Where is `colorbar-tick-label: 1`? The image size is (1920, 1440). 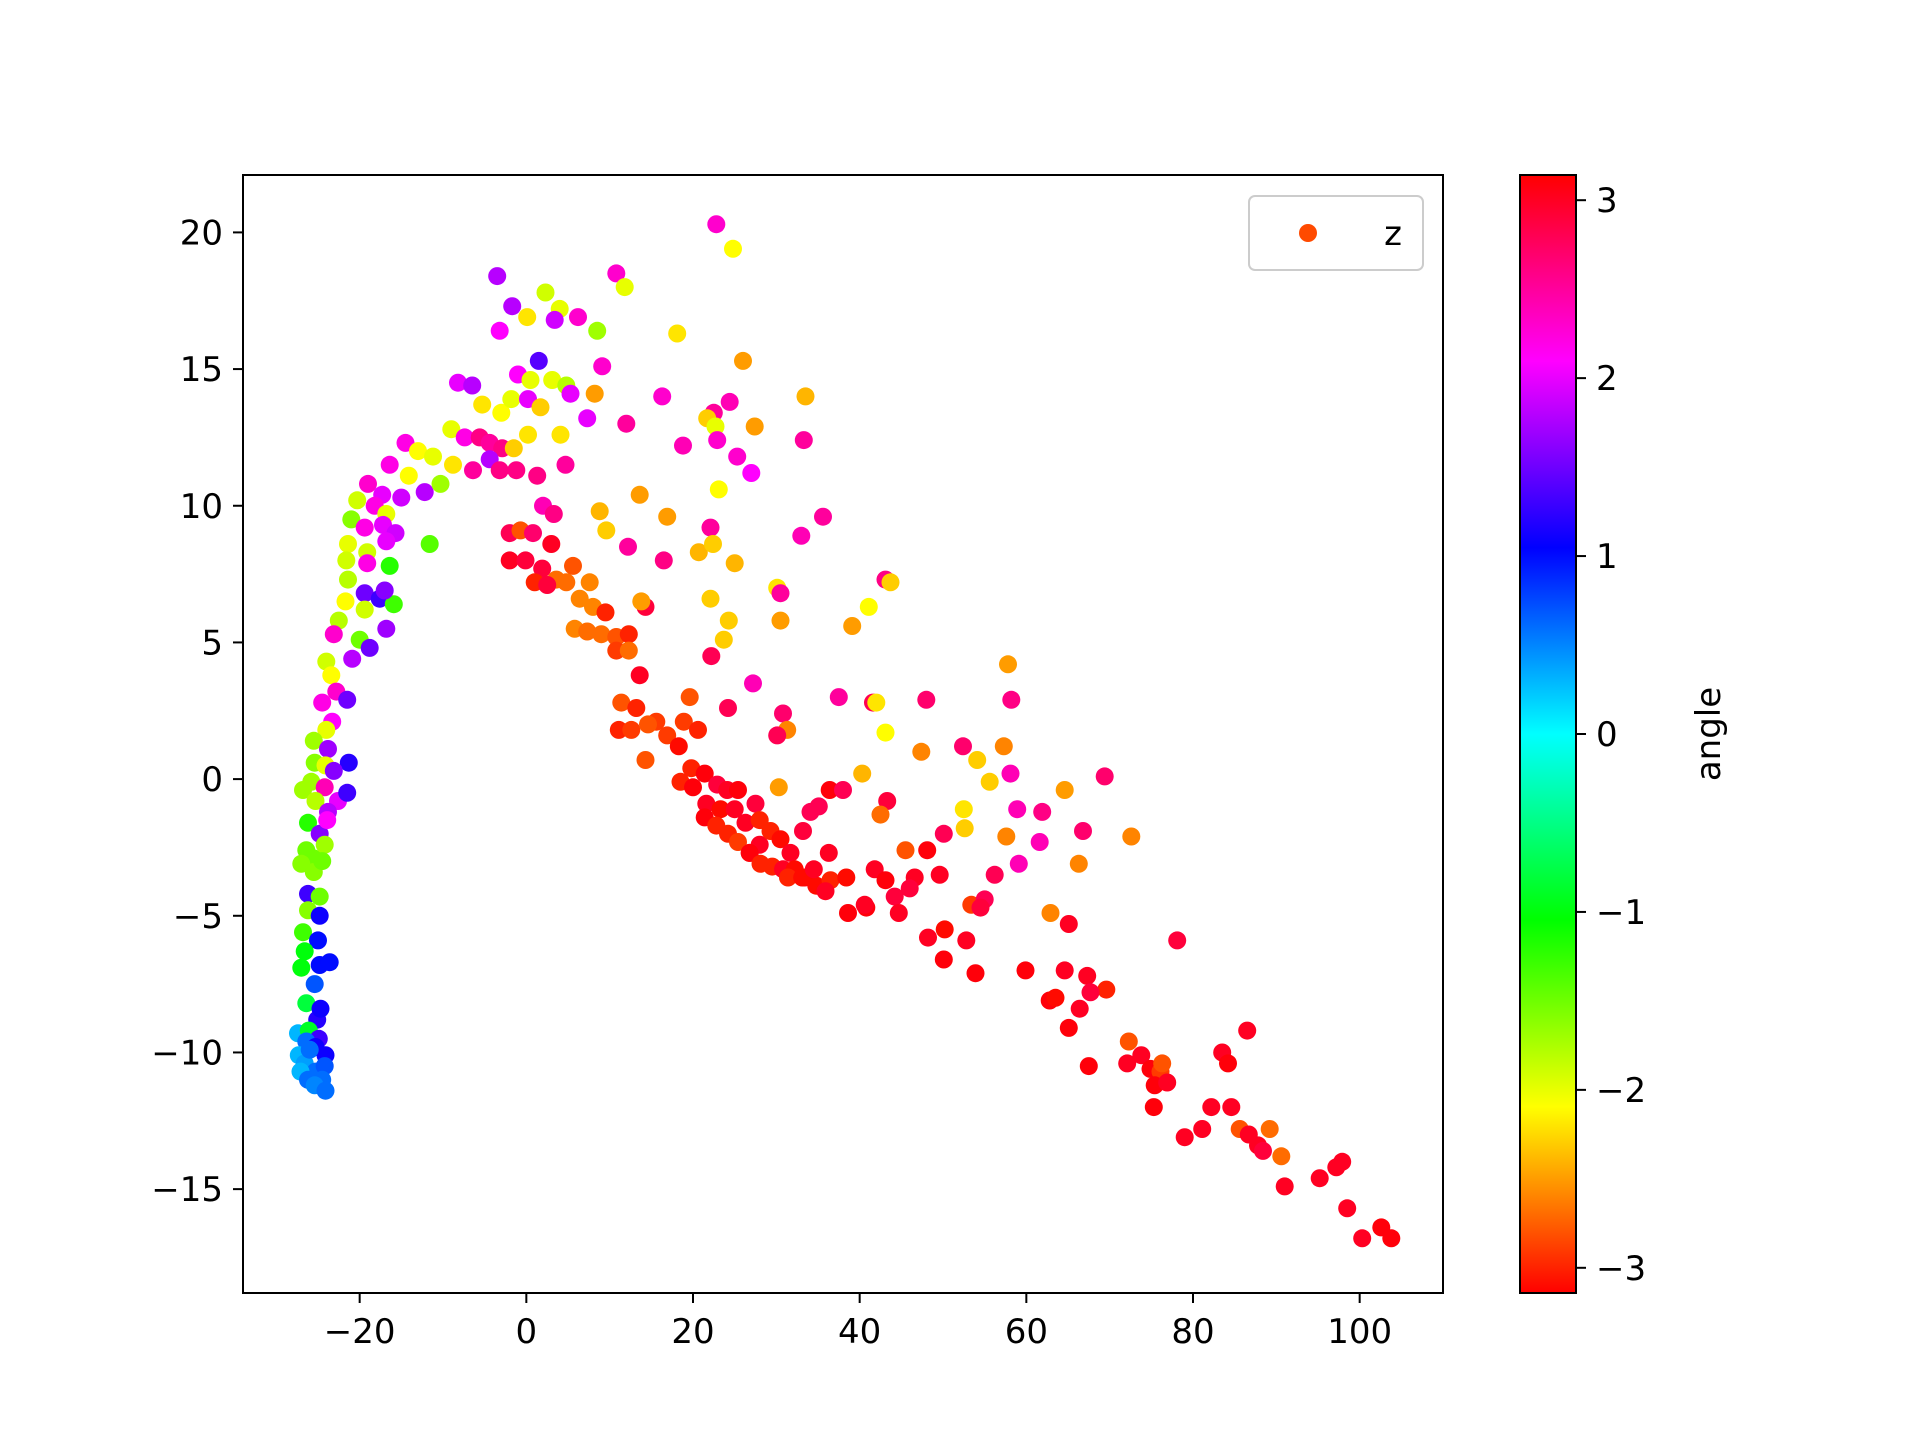 colorbar-tick-label: 1 is located at coordinates (1607, 557).